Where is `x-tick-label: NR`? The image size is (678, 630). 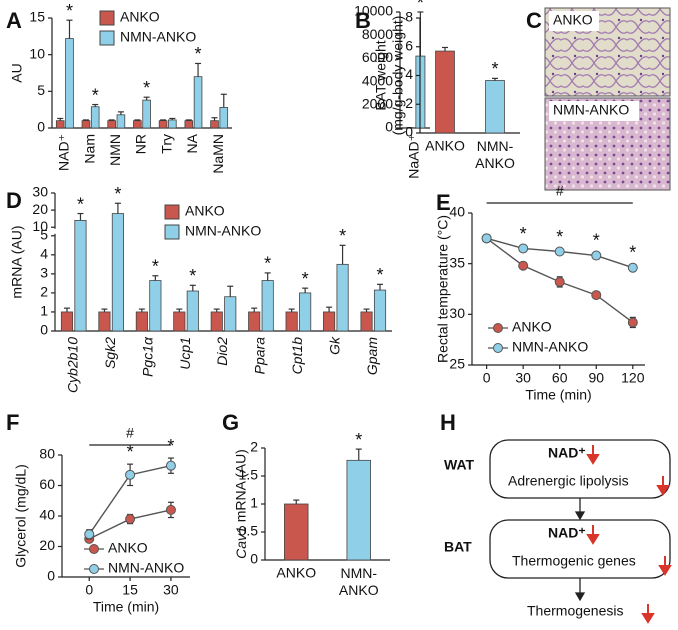 x-tick-label: NR is located at coordinates (141, 144).